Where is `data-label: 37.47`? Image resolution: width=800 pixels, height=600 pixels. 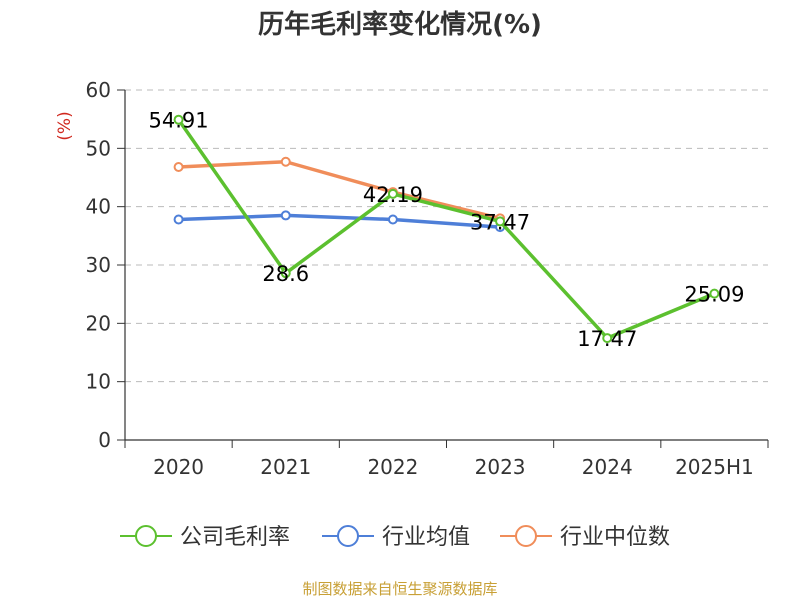
data-label: 37.47 is located at coordinates (500, 222).